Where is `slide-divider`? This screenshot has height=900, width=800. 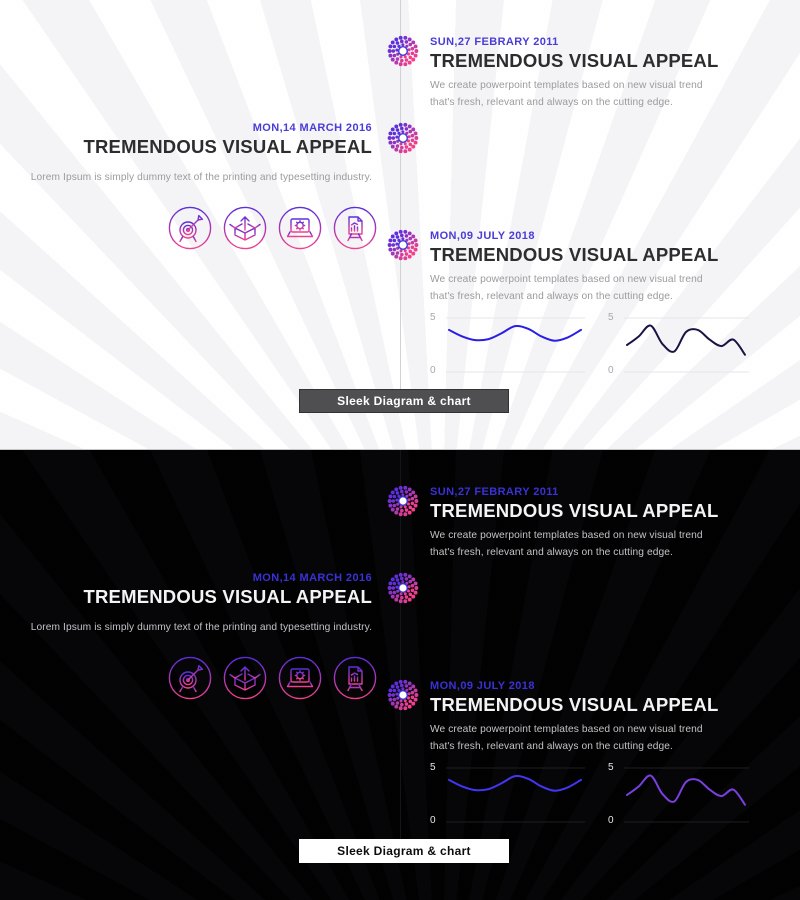
slide-divider is located at coordinates (400, 449).